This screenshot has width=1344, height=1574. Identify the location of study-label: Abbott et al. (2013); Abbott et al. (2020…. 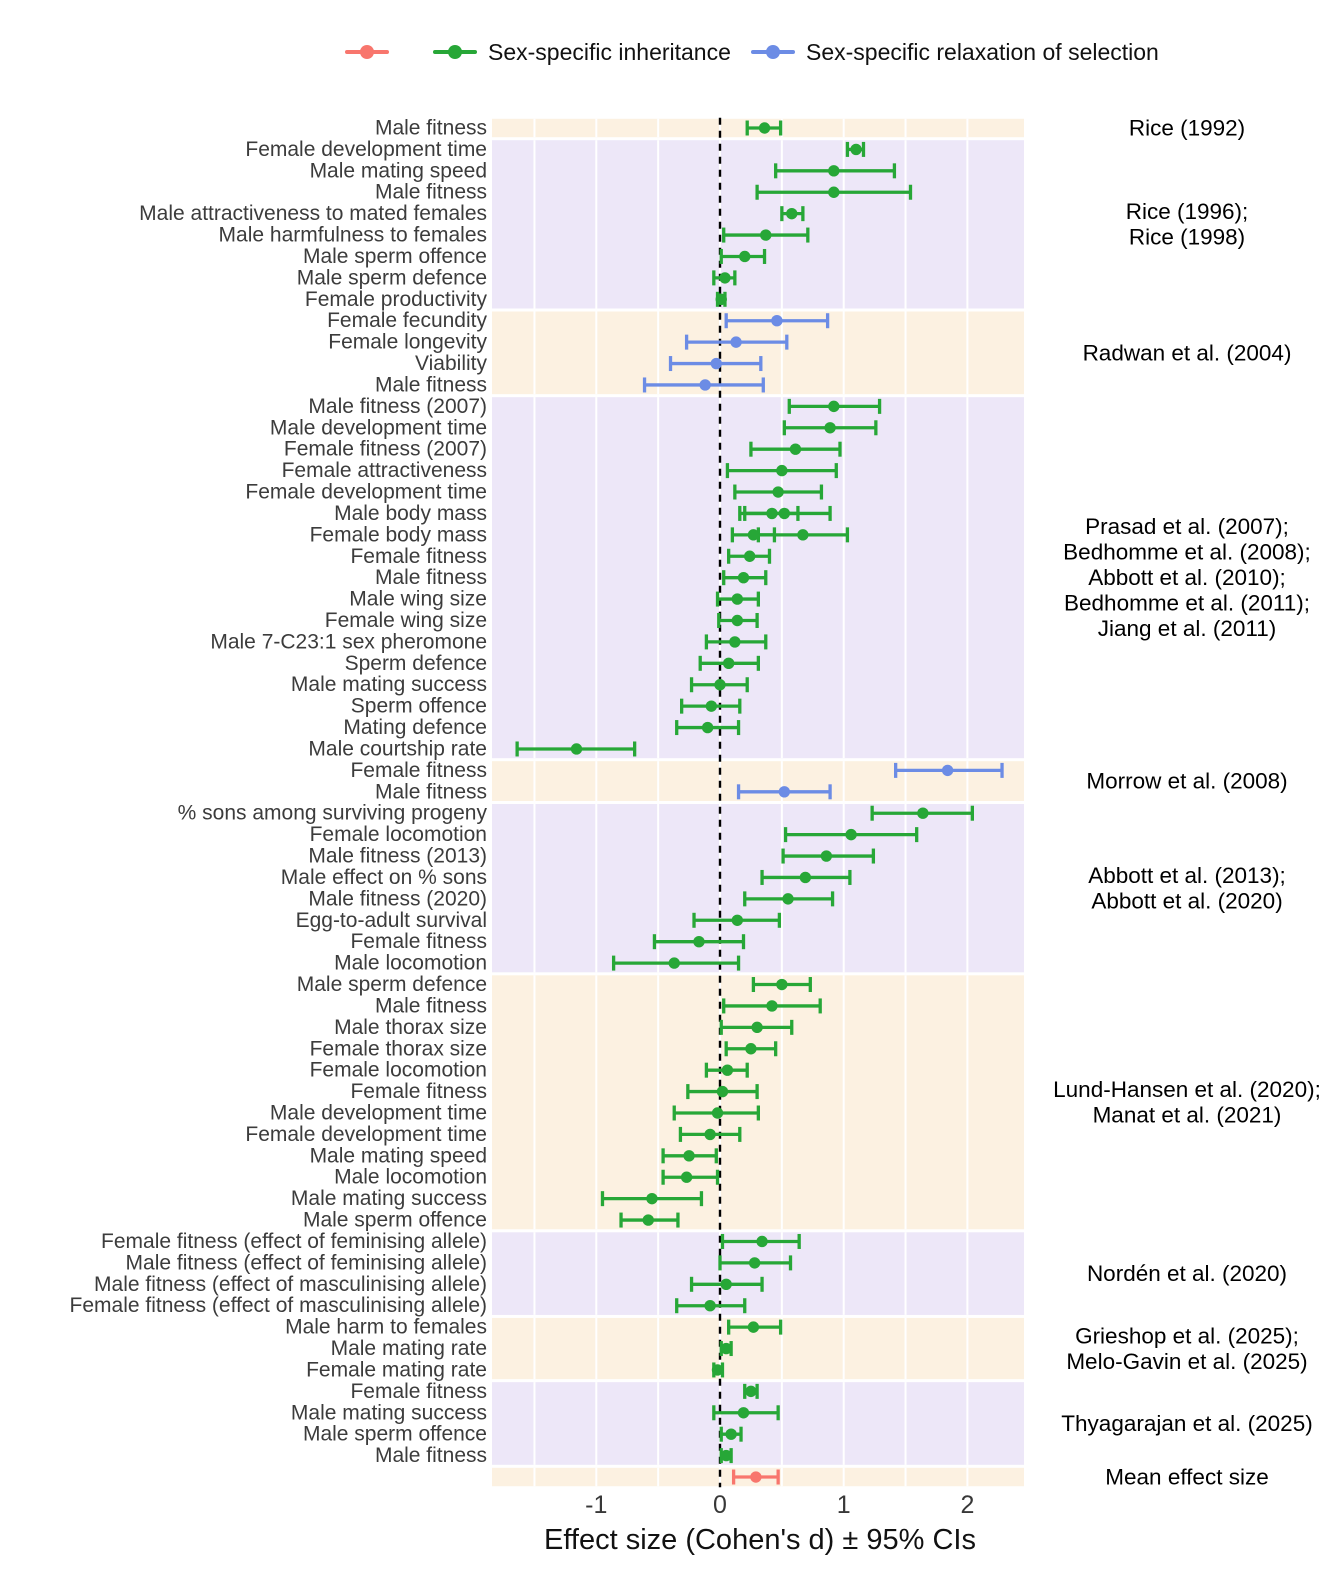
(1187, 888).